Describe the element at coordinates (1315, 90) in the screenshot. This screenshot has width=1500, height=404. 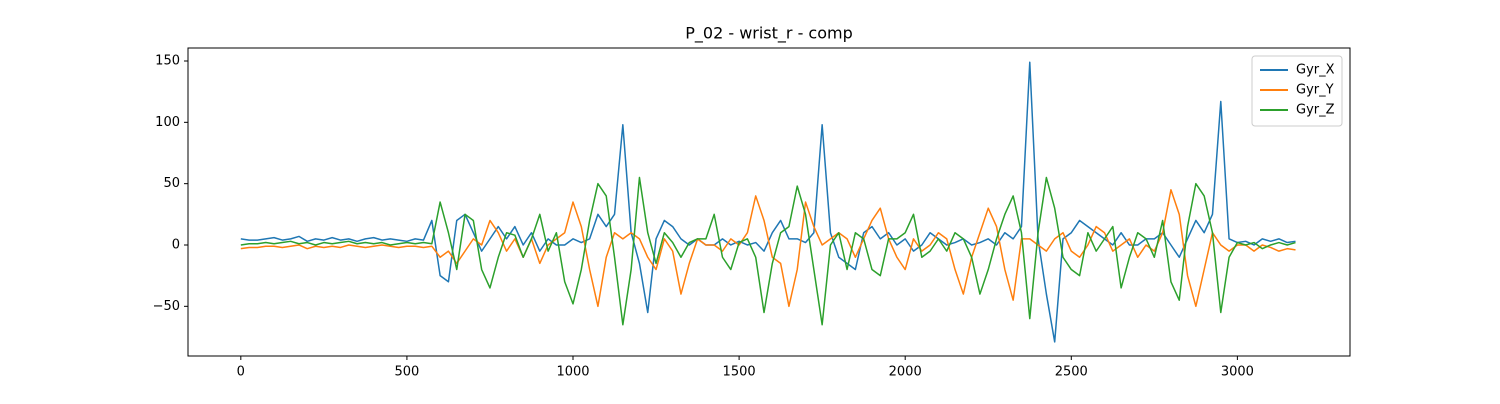
I see `legend-label: Gyr_Y` at that location.